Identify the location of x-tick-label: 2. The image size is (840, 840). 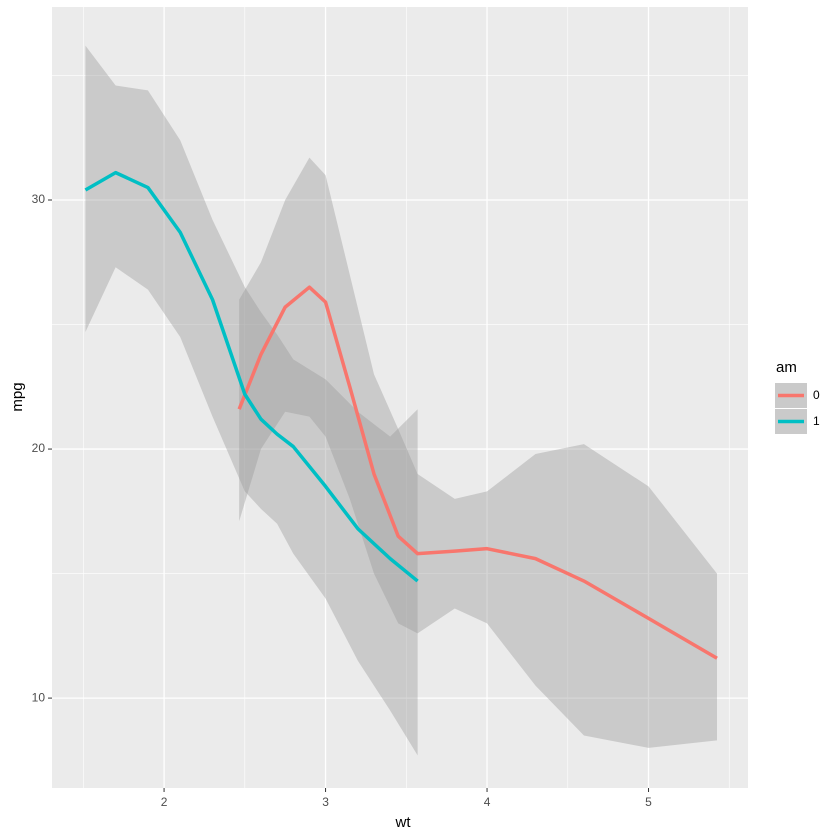
(164, 802).